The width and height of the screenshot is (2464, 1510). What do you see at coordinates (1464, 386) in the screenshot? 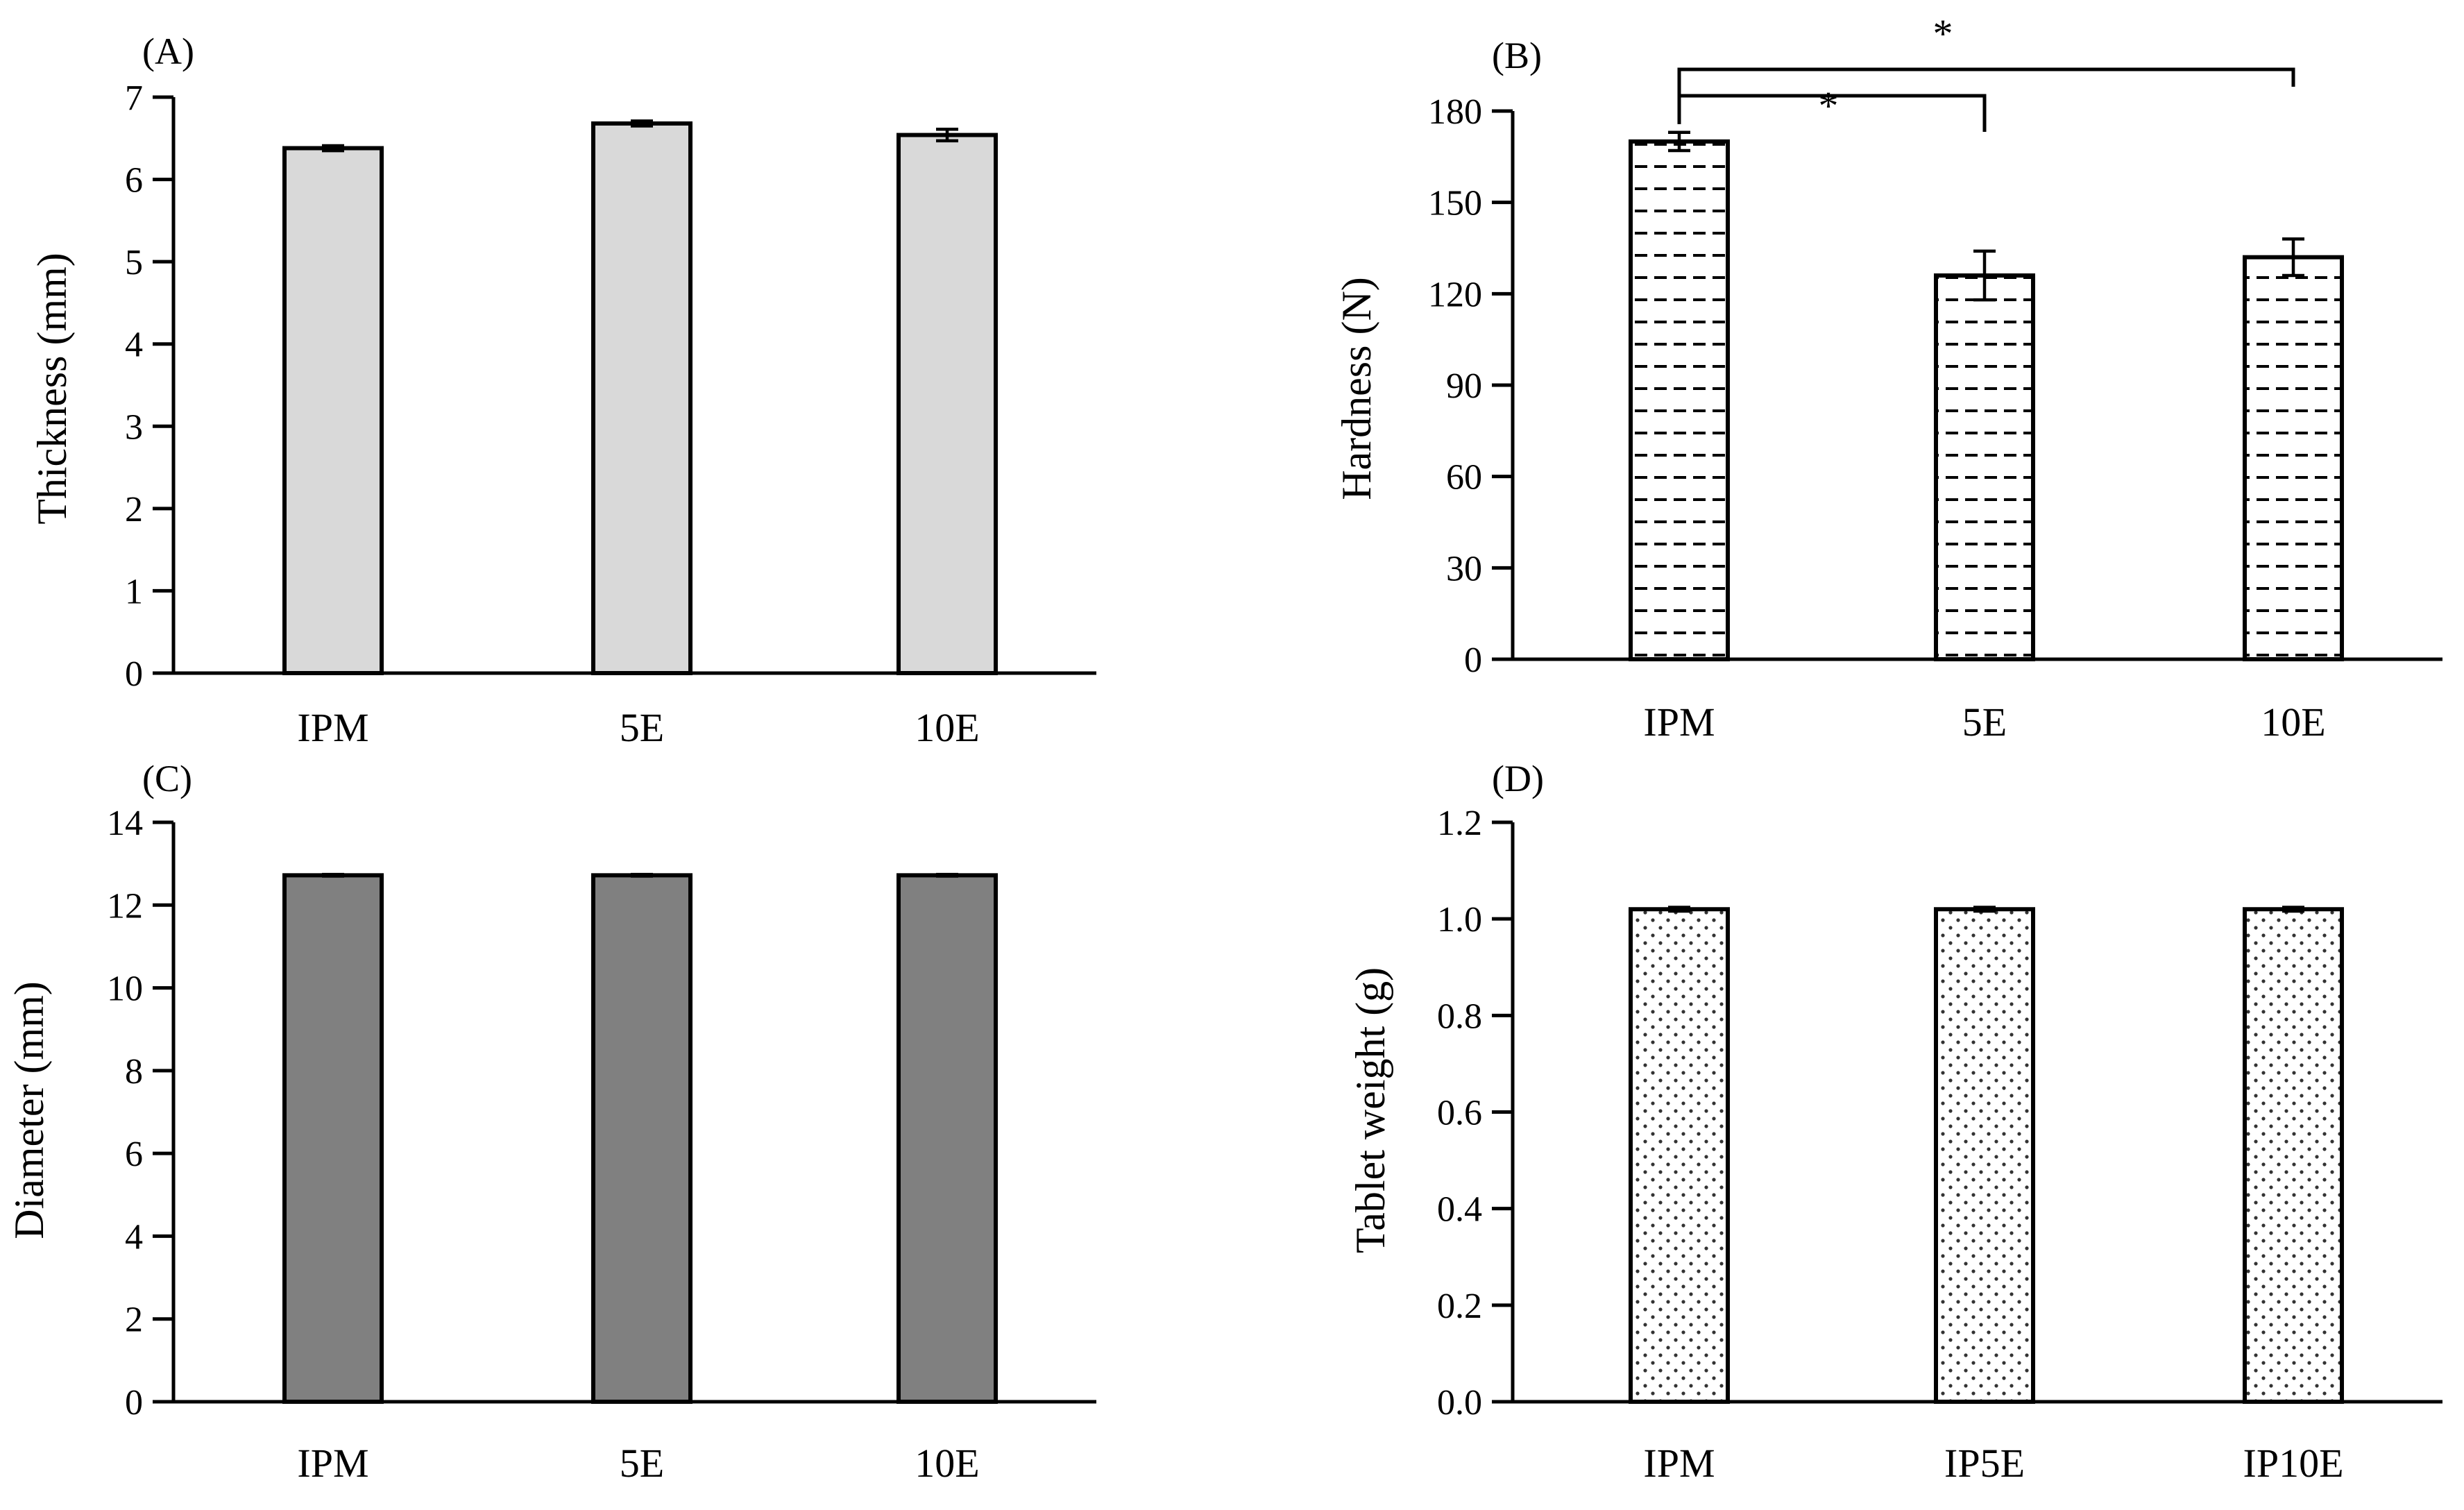
I see `panel-b-y-tick-label: 90` at bounding box center [1464, 386].